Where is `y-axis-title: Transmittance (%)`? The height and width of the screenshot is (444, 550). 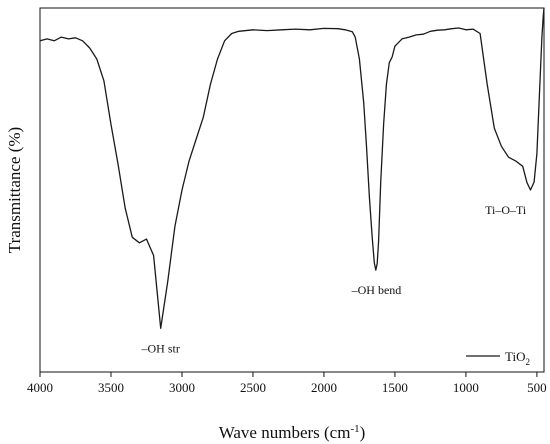 y-axis-title: Transmittance (%) is located at coordinates (14, 190).